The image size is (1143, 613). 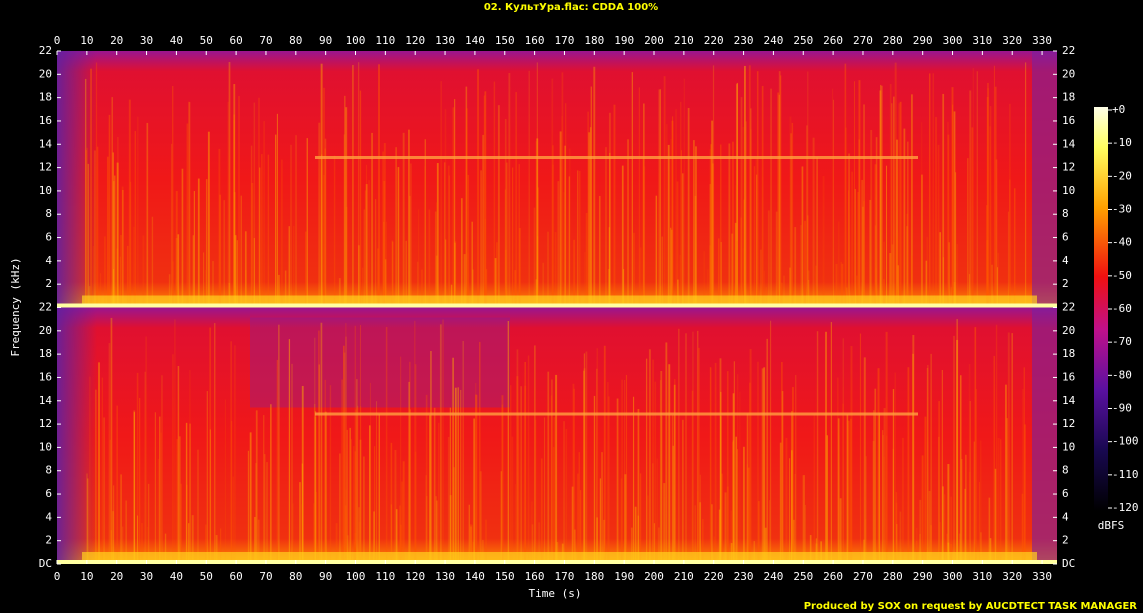 What do you see at coordinates (1065, 260) in the screenshot?
I see `y-tick-label: 4` at bounding box center [1065, 260].